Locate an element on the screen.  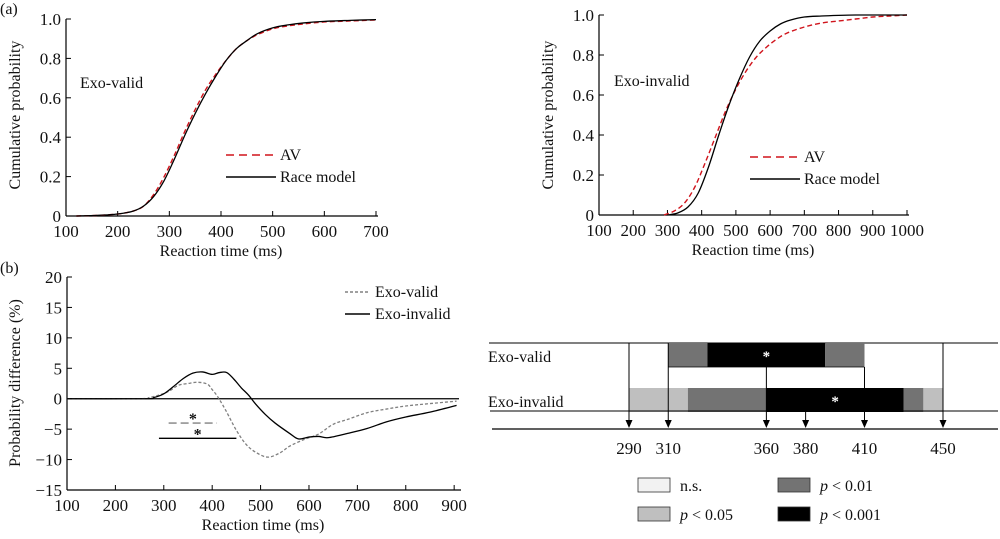
series-line-exo-invalid is located at coordinates (261, 405).